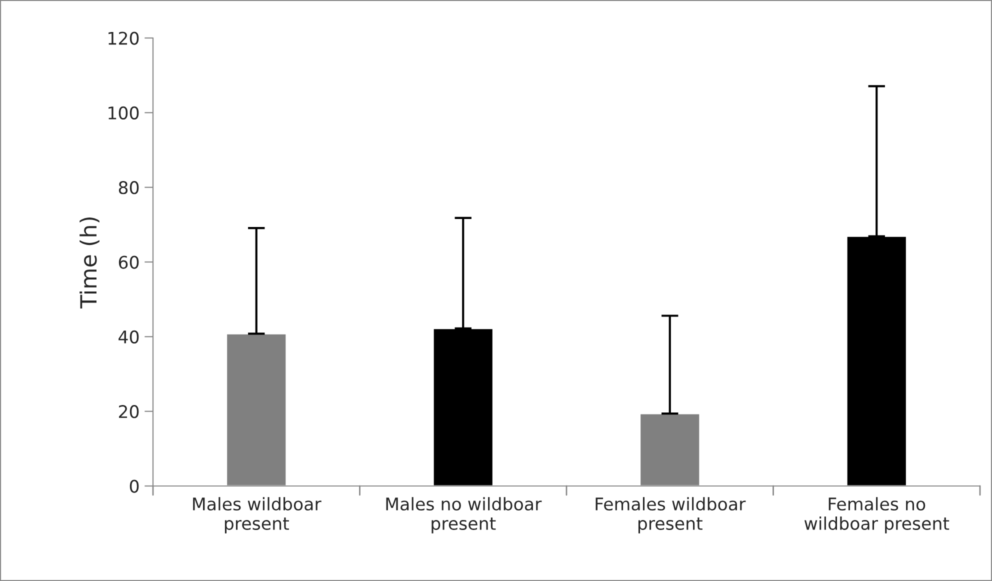 The image size is (992, 581). What do you see at coordinates (257, 515) in the screenshot?
I see `x-tick-label: Males wildboar present` at bounding box center [257, 515].